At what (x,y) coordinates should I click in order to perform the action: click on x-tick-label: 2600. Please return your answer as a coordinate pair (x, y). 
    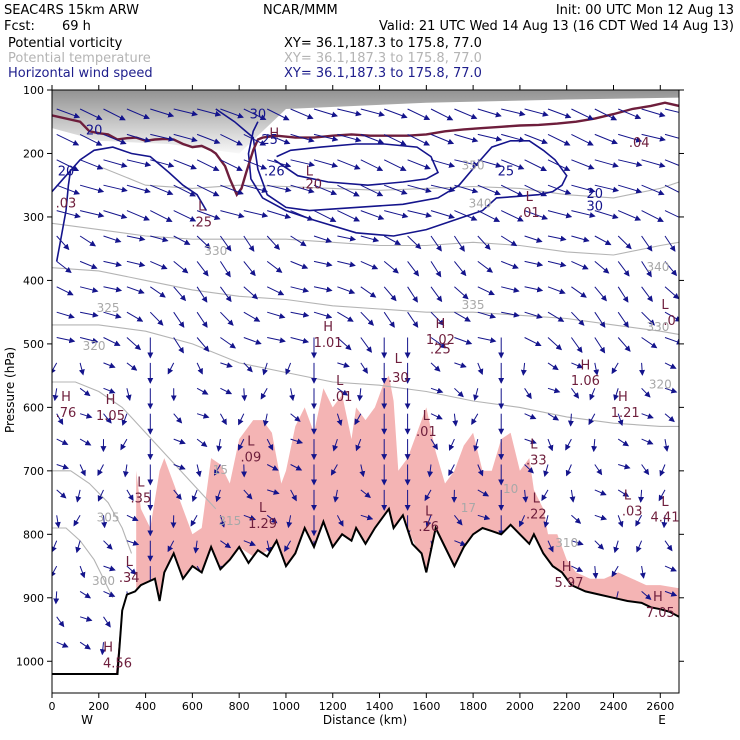
    Looking at the image, I should click on (660, 706).